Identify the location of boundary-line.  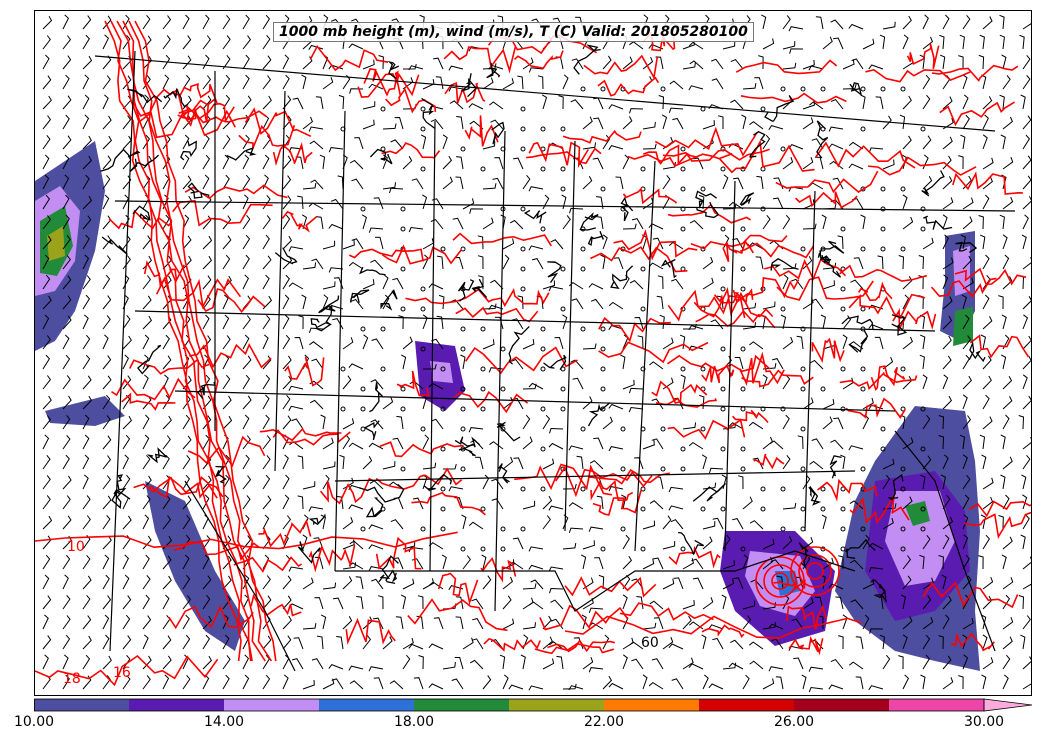
(730, 366).